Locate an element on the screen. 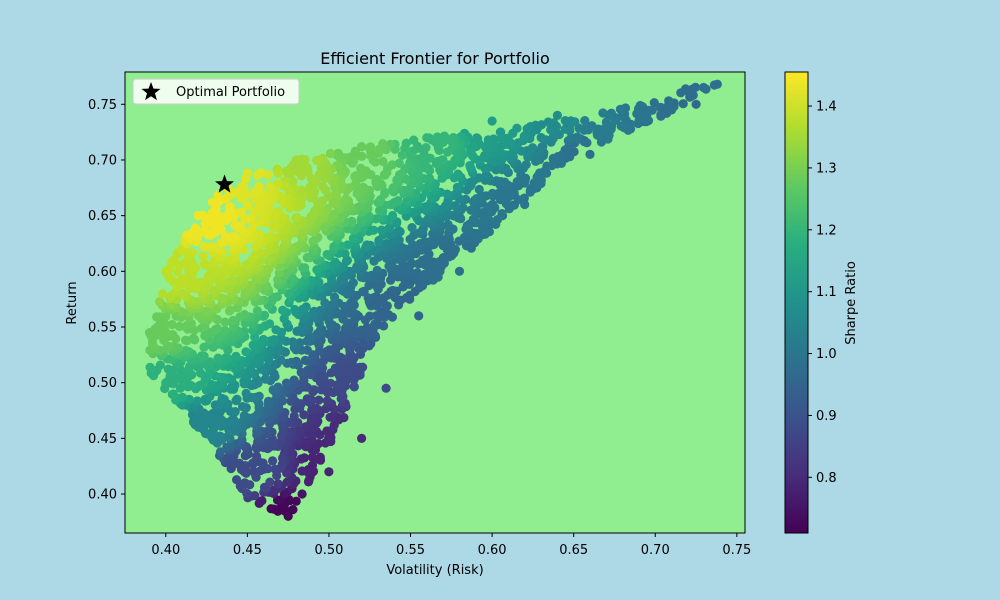 Image resolution: width=1000 pixels, height=600 pixels. x-tick-label: 0.65 is located at coordinates (573, 550).